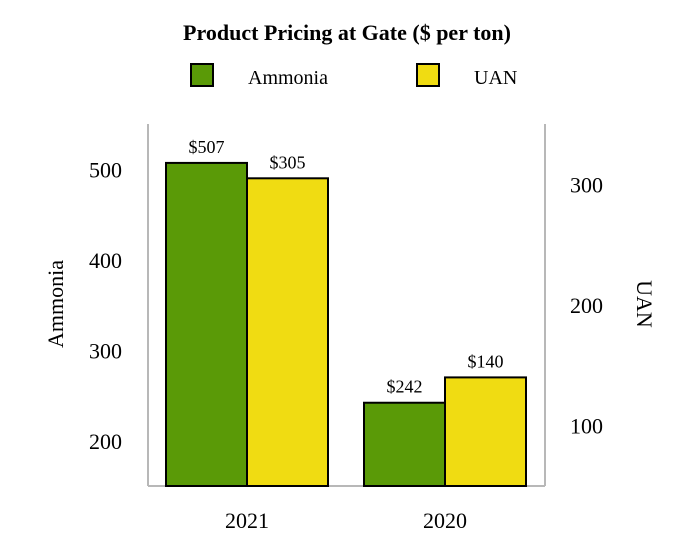  Describe the element at coordinates (206, 324) in the screenshot. I see `bar-ammonia-2021` at that location.